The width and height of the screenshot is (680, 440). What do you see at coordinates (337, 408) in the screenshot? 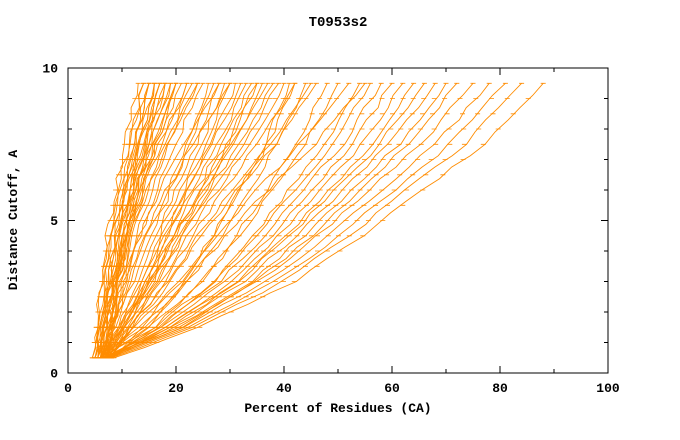
I see `x-axis-label: Percent of Residues (CA)` at bounding box center [337, 408].